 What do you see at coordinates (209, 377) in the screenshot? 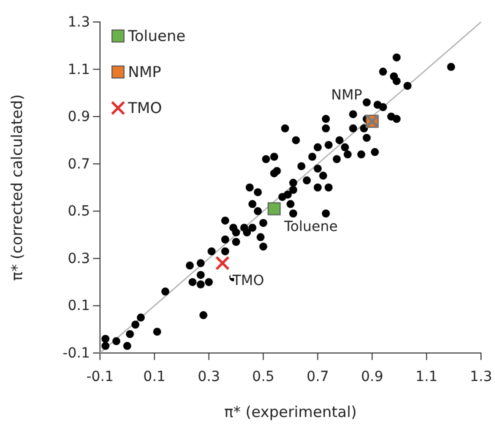
I see `x-tick-label: 0.3` at bounding box center [209, 377].